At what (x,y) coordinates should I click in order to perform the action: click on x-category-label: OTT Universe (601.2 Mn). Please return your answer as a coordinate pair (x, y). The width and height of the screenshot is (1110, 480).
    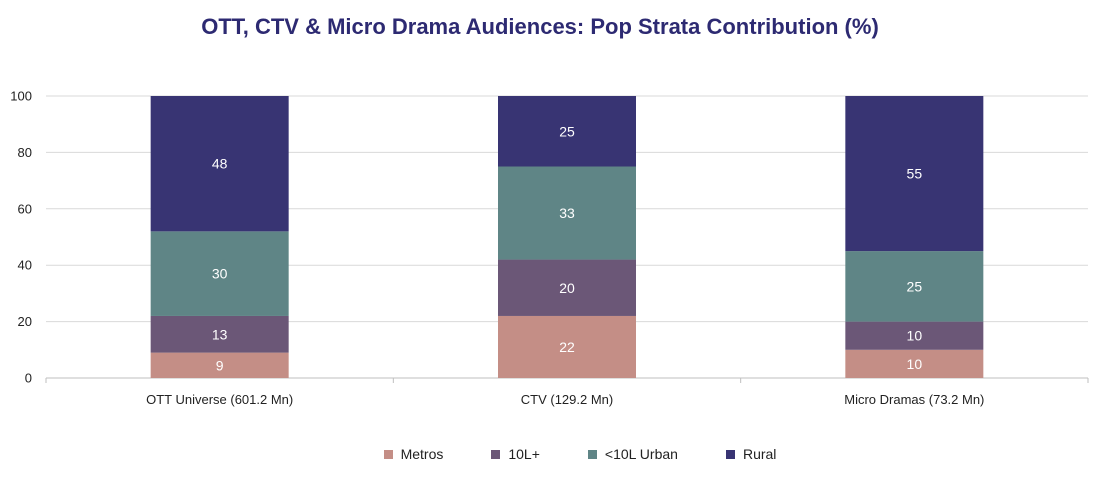
    Looking at the image, I should click on (219, 399).